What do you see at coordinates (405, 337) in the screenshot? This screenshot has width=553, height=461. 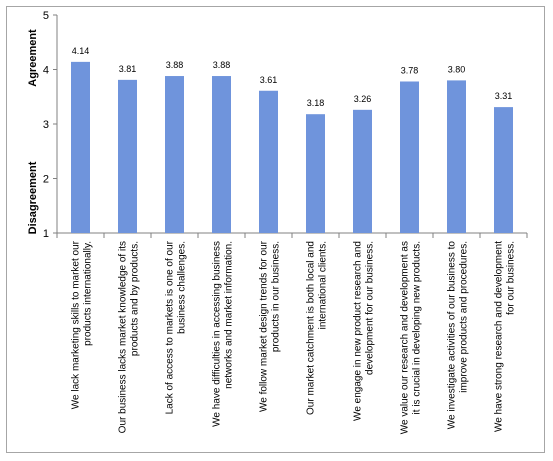 I see `category-label-line: We value our research and development as` at bounding box center [405, 337].